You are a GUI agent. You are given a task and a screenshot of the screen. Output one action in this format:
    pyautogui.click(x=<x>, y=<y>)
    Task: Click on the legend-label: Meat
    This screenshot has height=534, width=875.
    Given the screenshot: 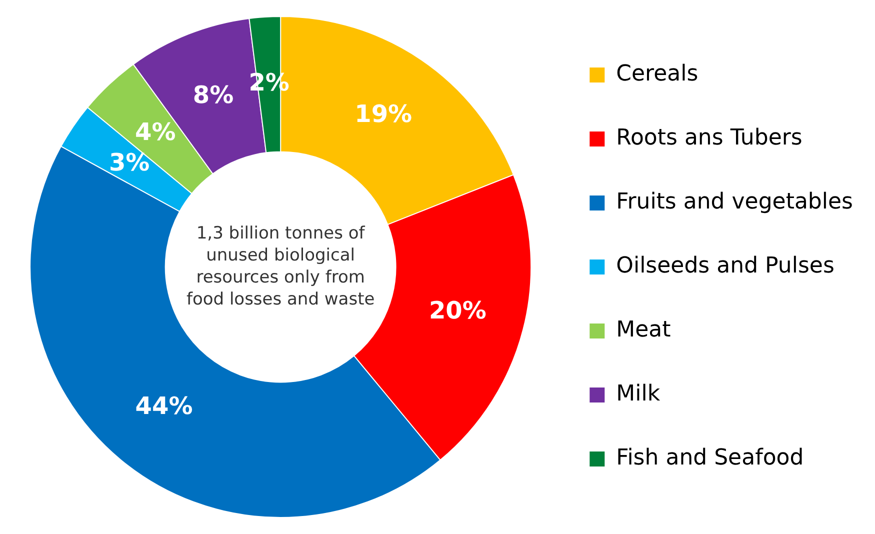 What is the action you would take?
    pyautogui.click(x=644, y=330)
    